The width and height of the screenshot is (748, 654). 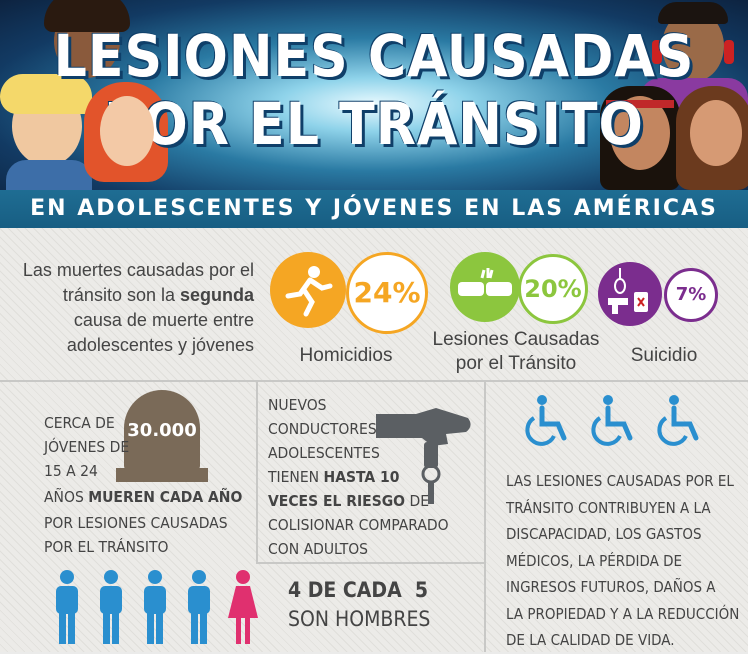 What do you see at coordinates (106, 547) in the screenshot?
I see `deaths-line-6: POR EL TRÁNSITO` at bounding box center [106, 547].